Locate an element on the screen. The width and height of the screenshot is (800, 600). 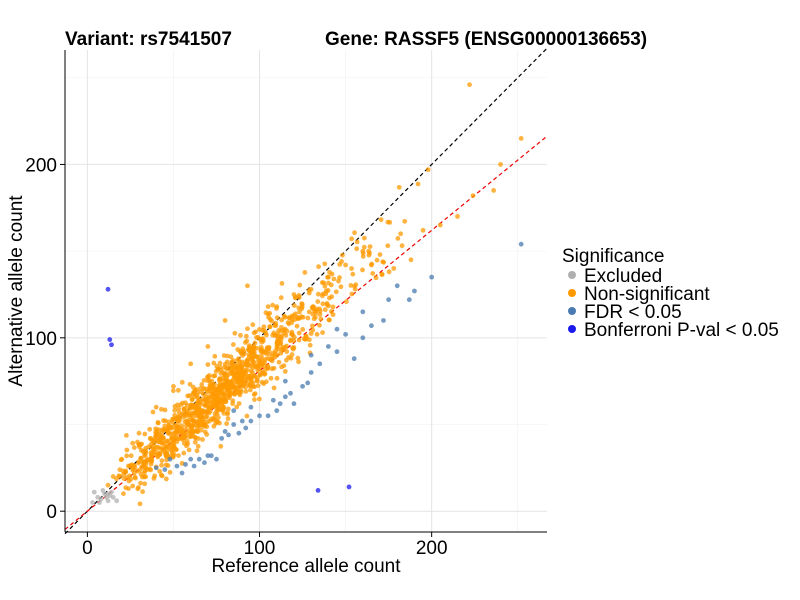
chart-title-variant: Variant: rs7541507 is located at coordinates (148, 39).